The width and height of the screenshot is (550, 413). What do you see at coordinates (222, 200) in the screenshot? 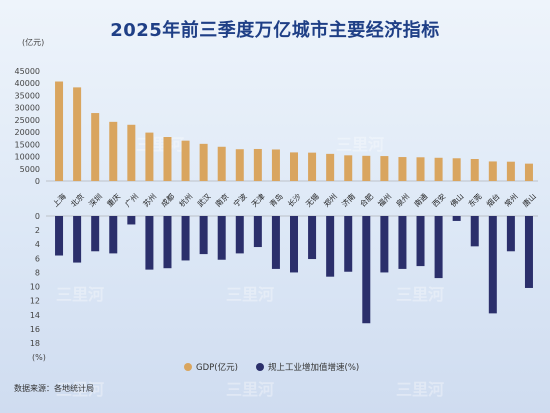
I see `category-label: 南京` at bounding box center [222, 200].